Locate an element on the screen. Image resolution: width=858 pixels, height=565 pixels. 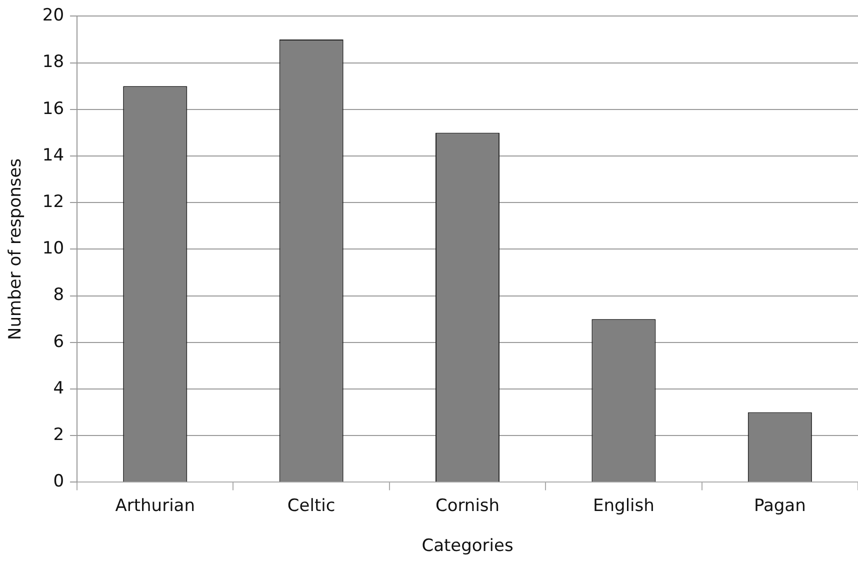
y-tick-label: 12 is located at coordinates (53, 202).